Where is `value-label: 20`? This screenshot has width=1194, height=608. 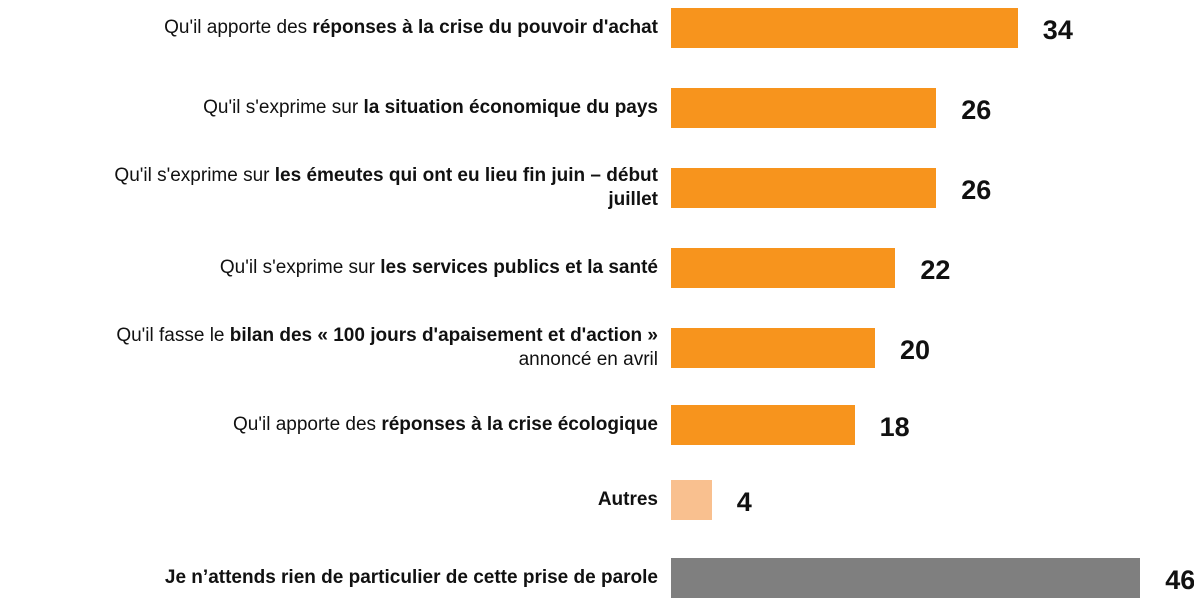 value-label: 20 is located at coordinates (915, 350).